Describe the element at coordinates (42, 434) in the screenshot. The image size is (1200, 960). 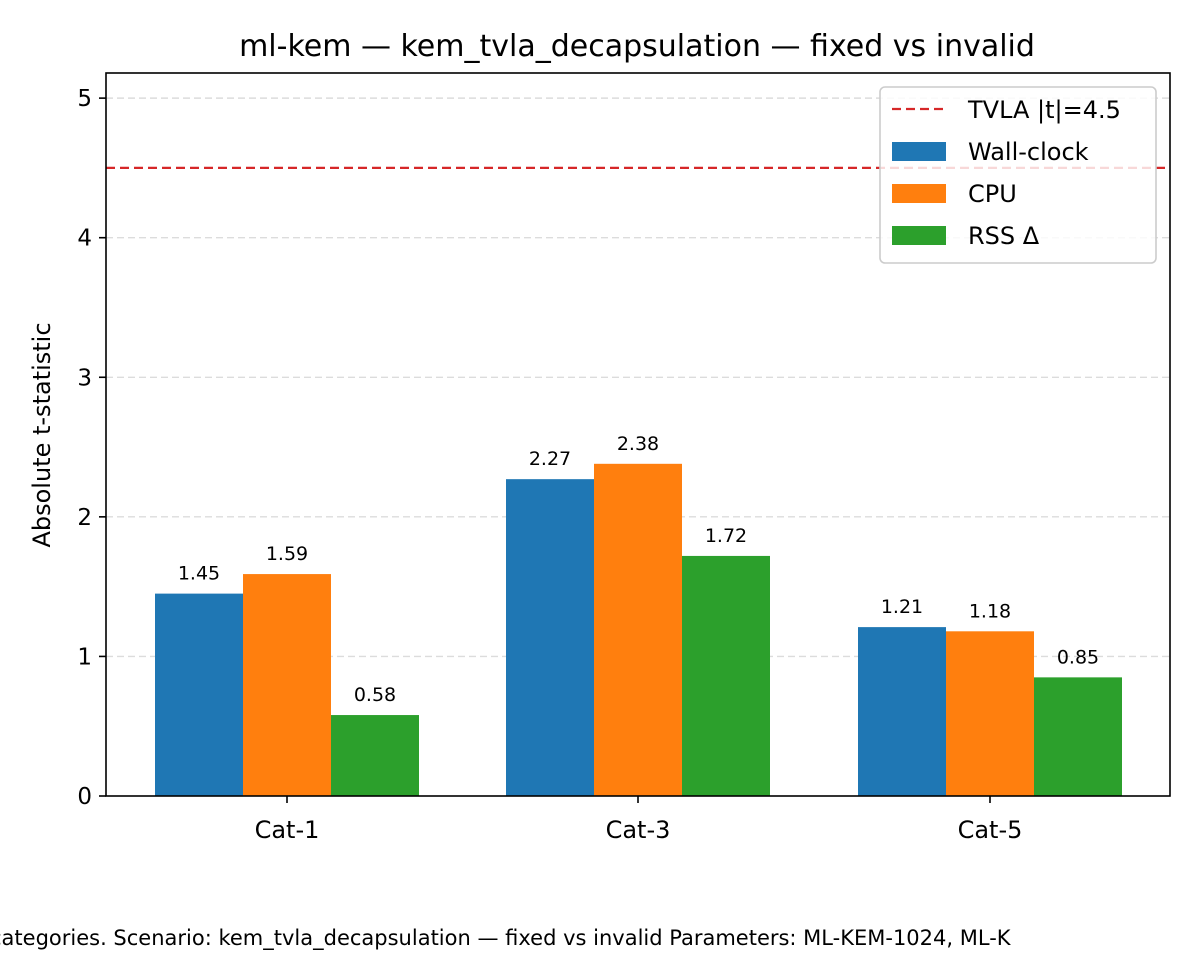
I see `y-axis-label: Absolute t-statistic` at that location.